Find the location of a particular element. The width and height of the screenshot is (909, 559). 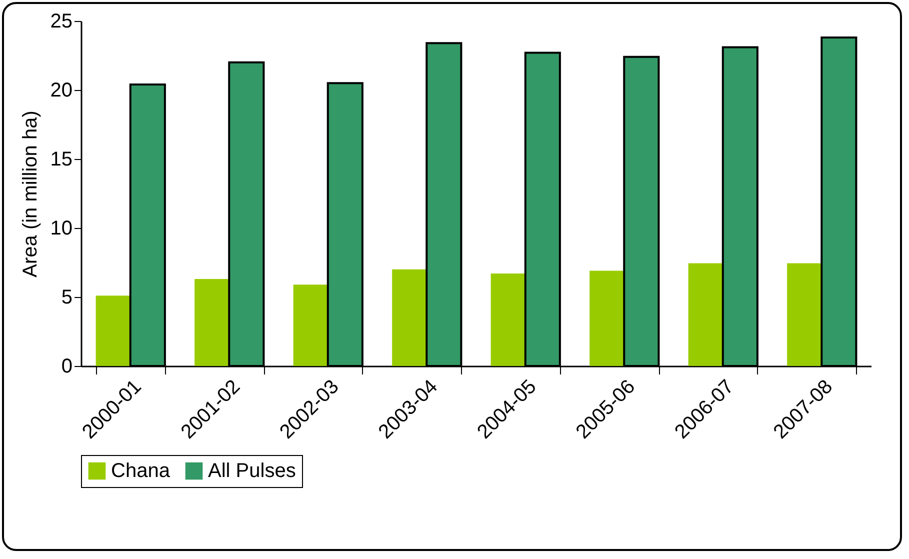

legend-label: All Pulses is located at coordinates (252, 471).